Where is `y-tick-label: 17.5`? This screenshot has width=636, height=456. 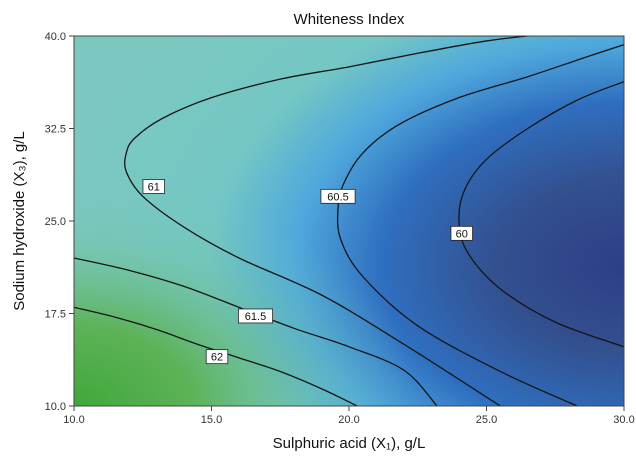 y-tick-label: 17.5 is located at coordinates (55, 315).